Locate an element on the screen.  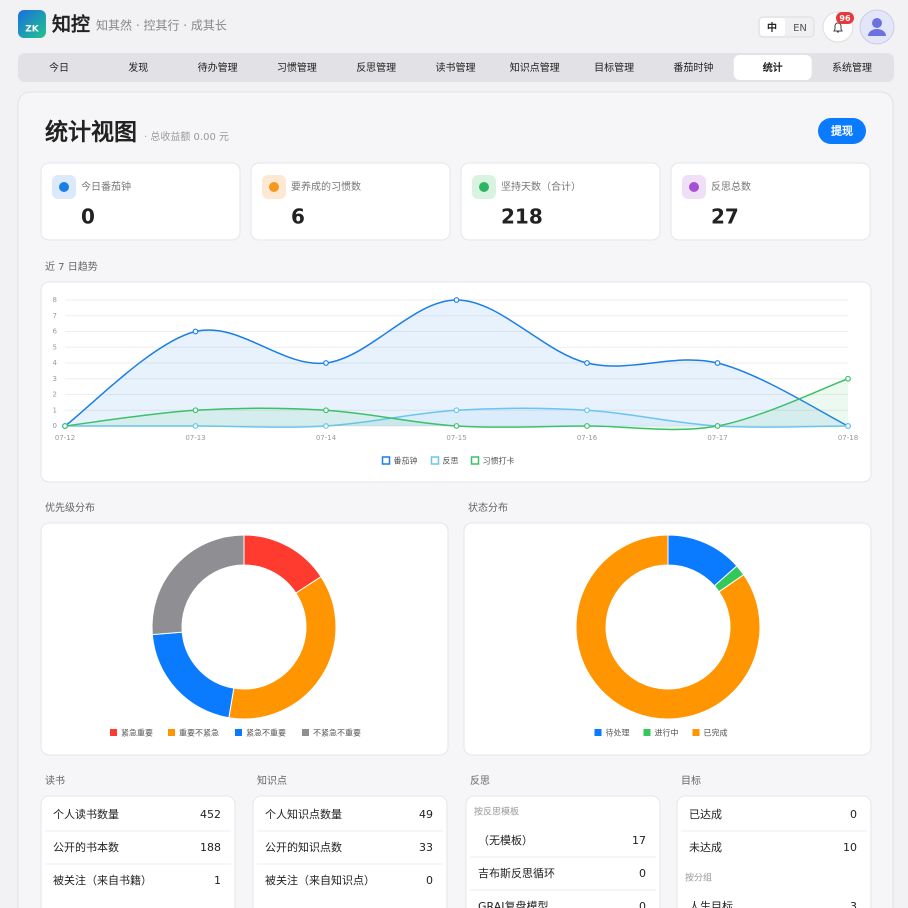
nav-tab: 发现 is located at coordinates (138, 67).